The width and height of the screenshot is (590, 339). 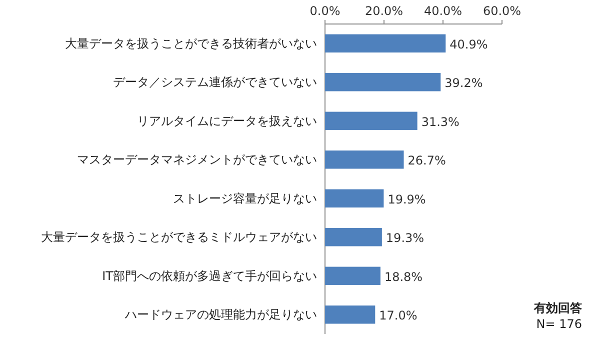 What do you see at coordinates (384, 11) in the screenshot?
I see `x-tick-label: 20.0%` at bounding box center [384, 11].